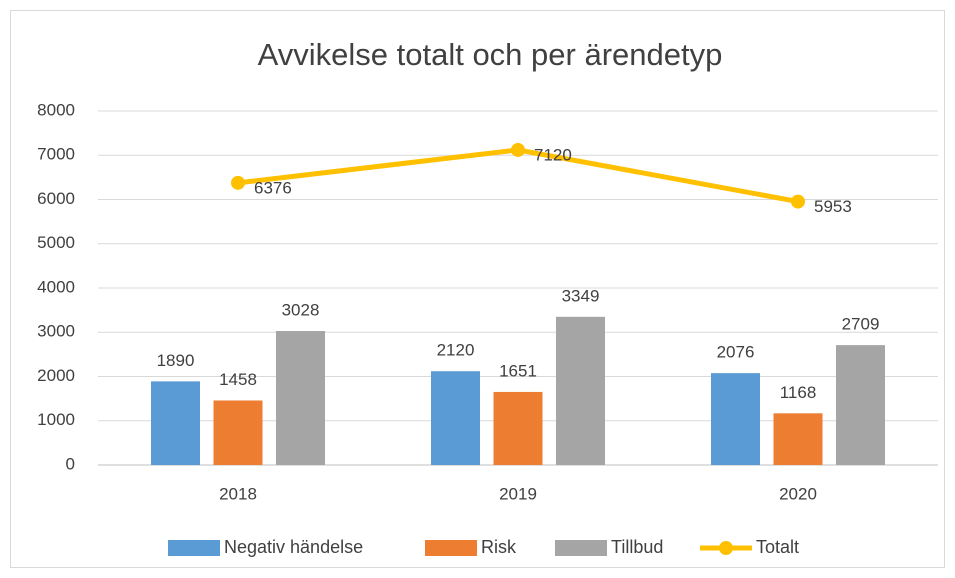  I want to click on chart-title: Avvikelse totalt och per ärendetyp, so click(490, 54).